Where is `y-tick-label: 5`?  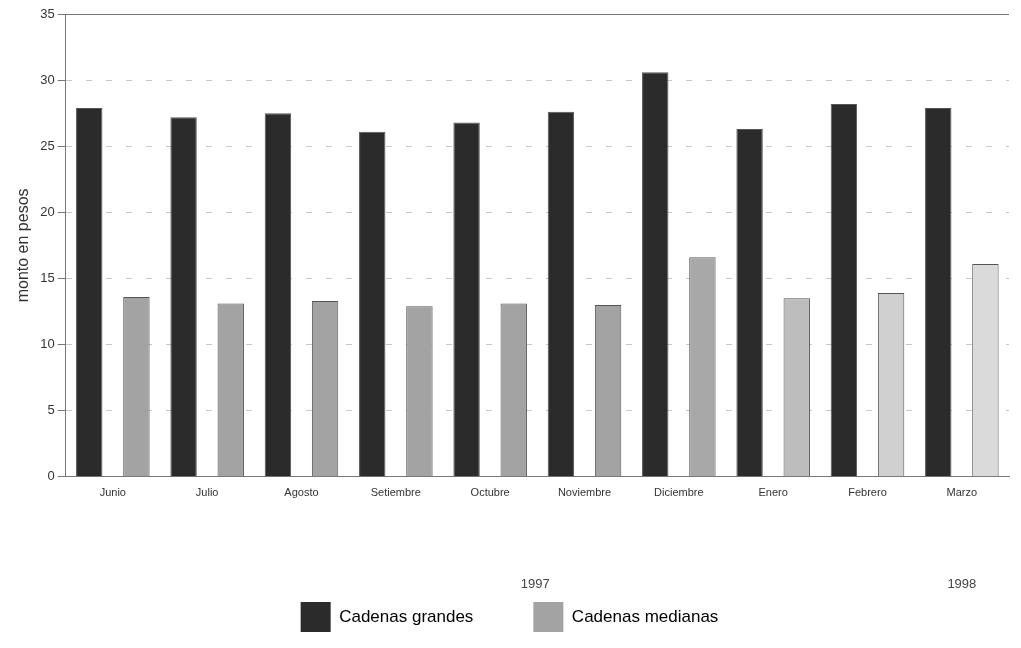
y-tick-label: 5 is located at coordinates (51, 410).